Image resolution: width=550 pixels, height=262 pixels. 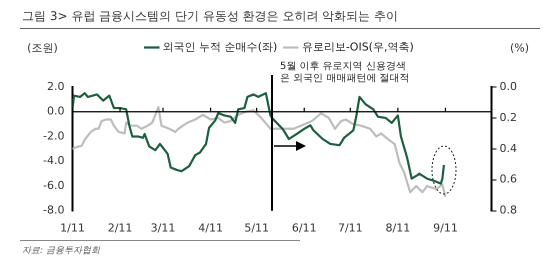 What do you see at coordinates (509, 86) in the screenshot?
I see `y2-tick-label: 0.0` at bounding box center [509, 86].